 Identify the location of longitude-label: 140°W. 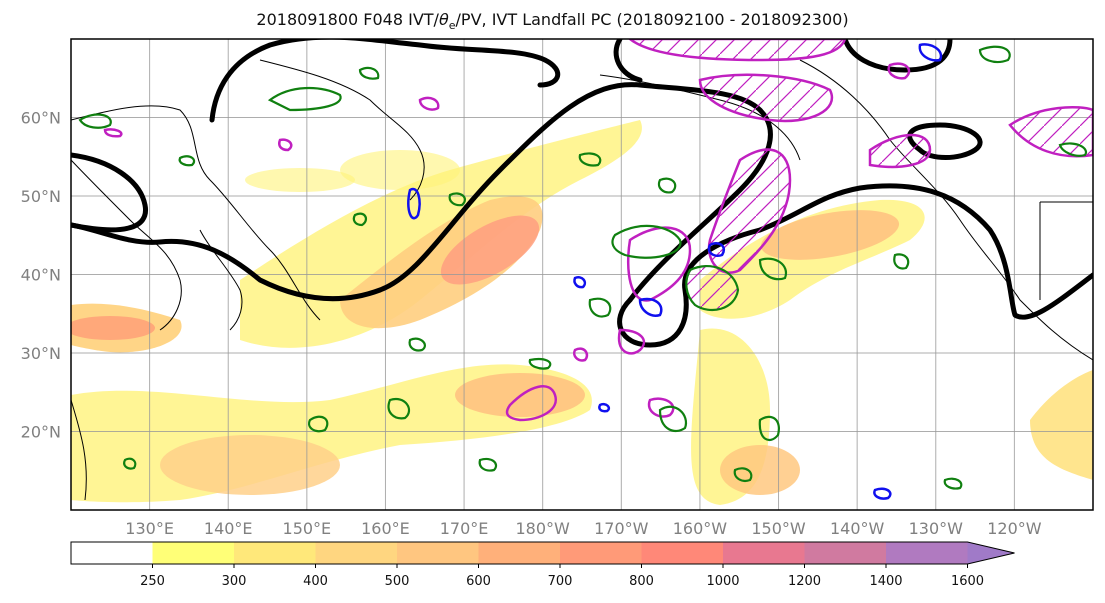
(857, 528).